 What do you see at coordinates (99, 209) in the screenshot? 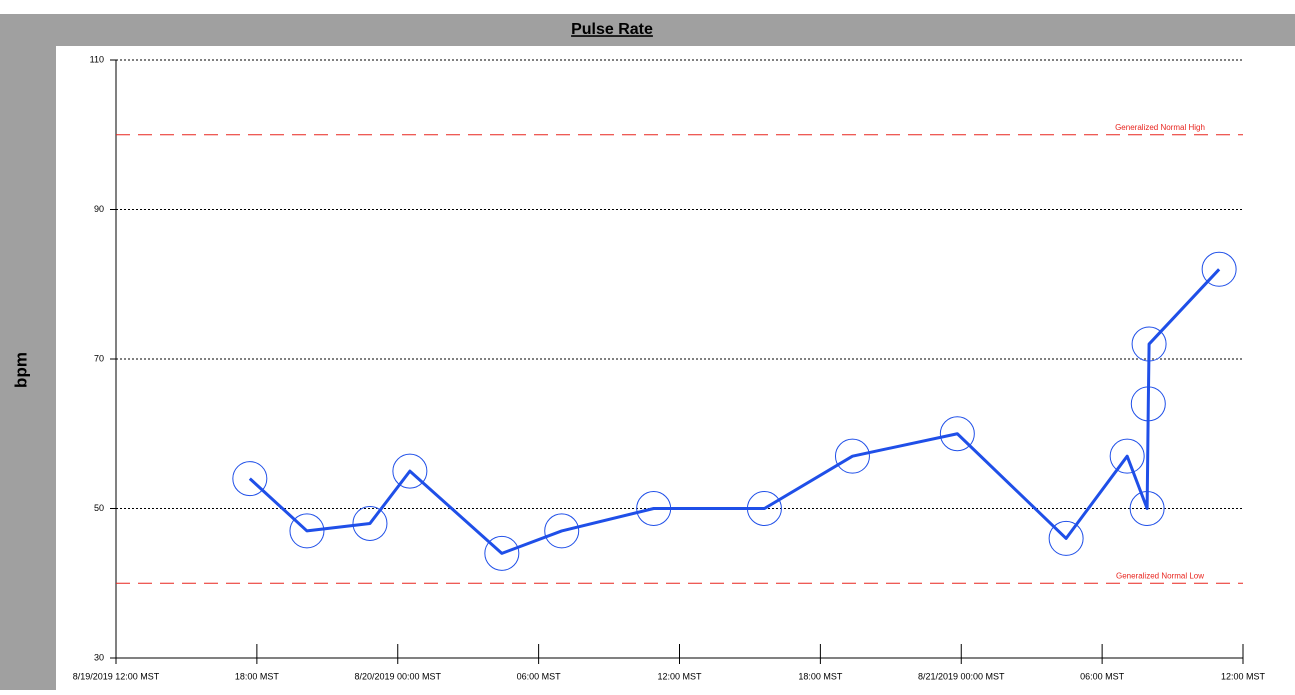
I see `y-tick-label: 90` at bounding box center [99, 209].